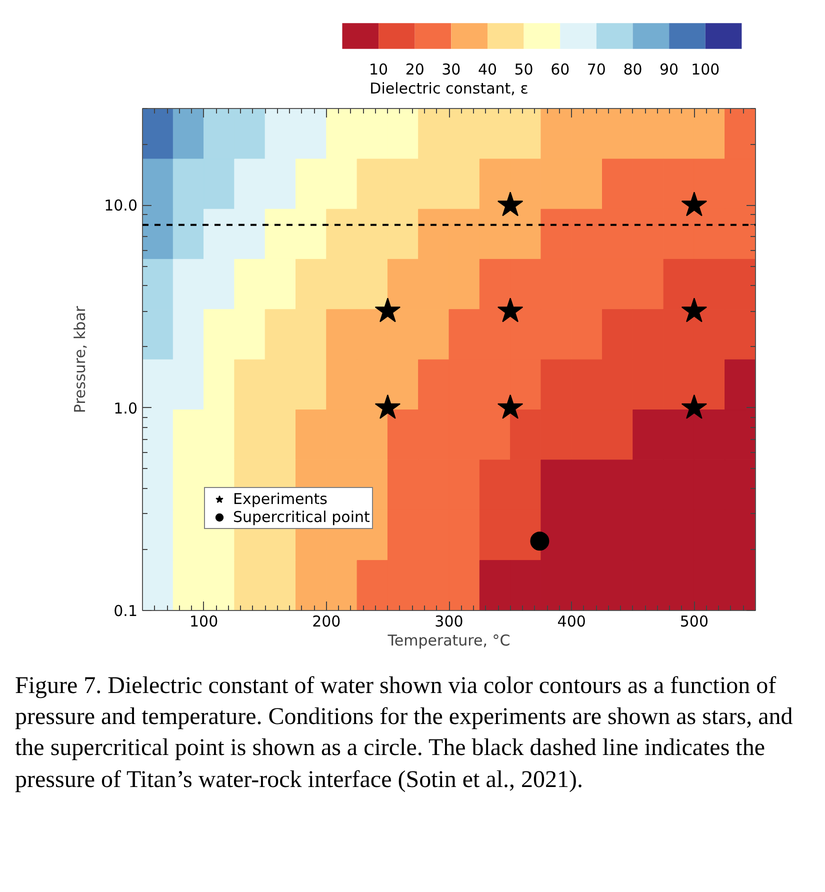  What do you see at coordinates (126, 408) in the screenshot?
I see `y-tick-label: 1.0` at bounding box center [126, 408].